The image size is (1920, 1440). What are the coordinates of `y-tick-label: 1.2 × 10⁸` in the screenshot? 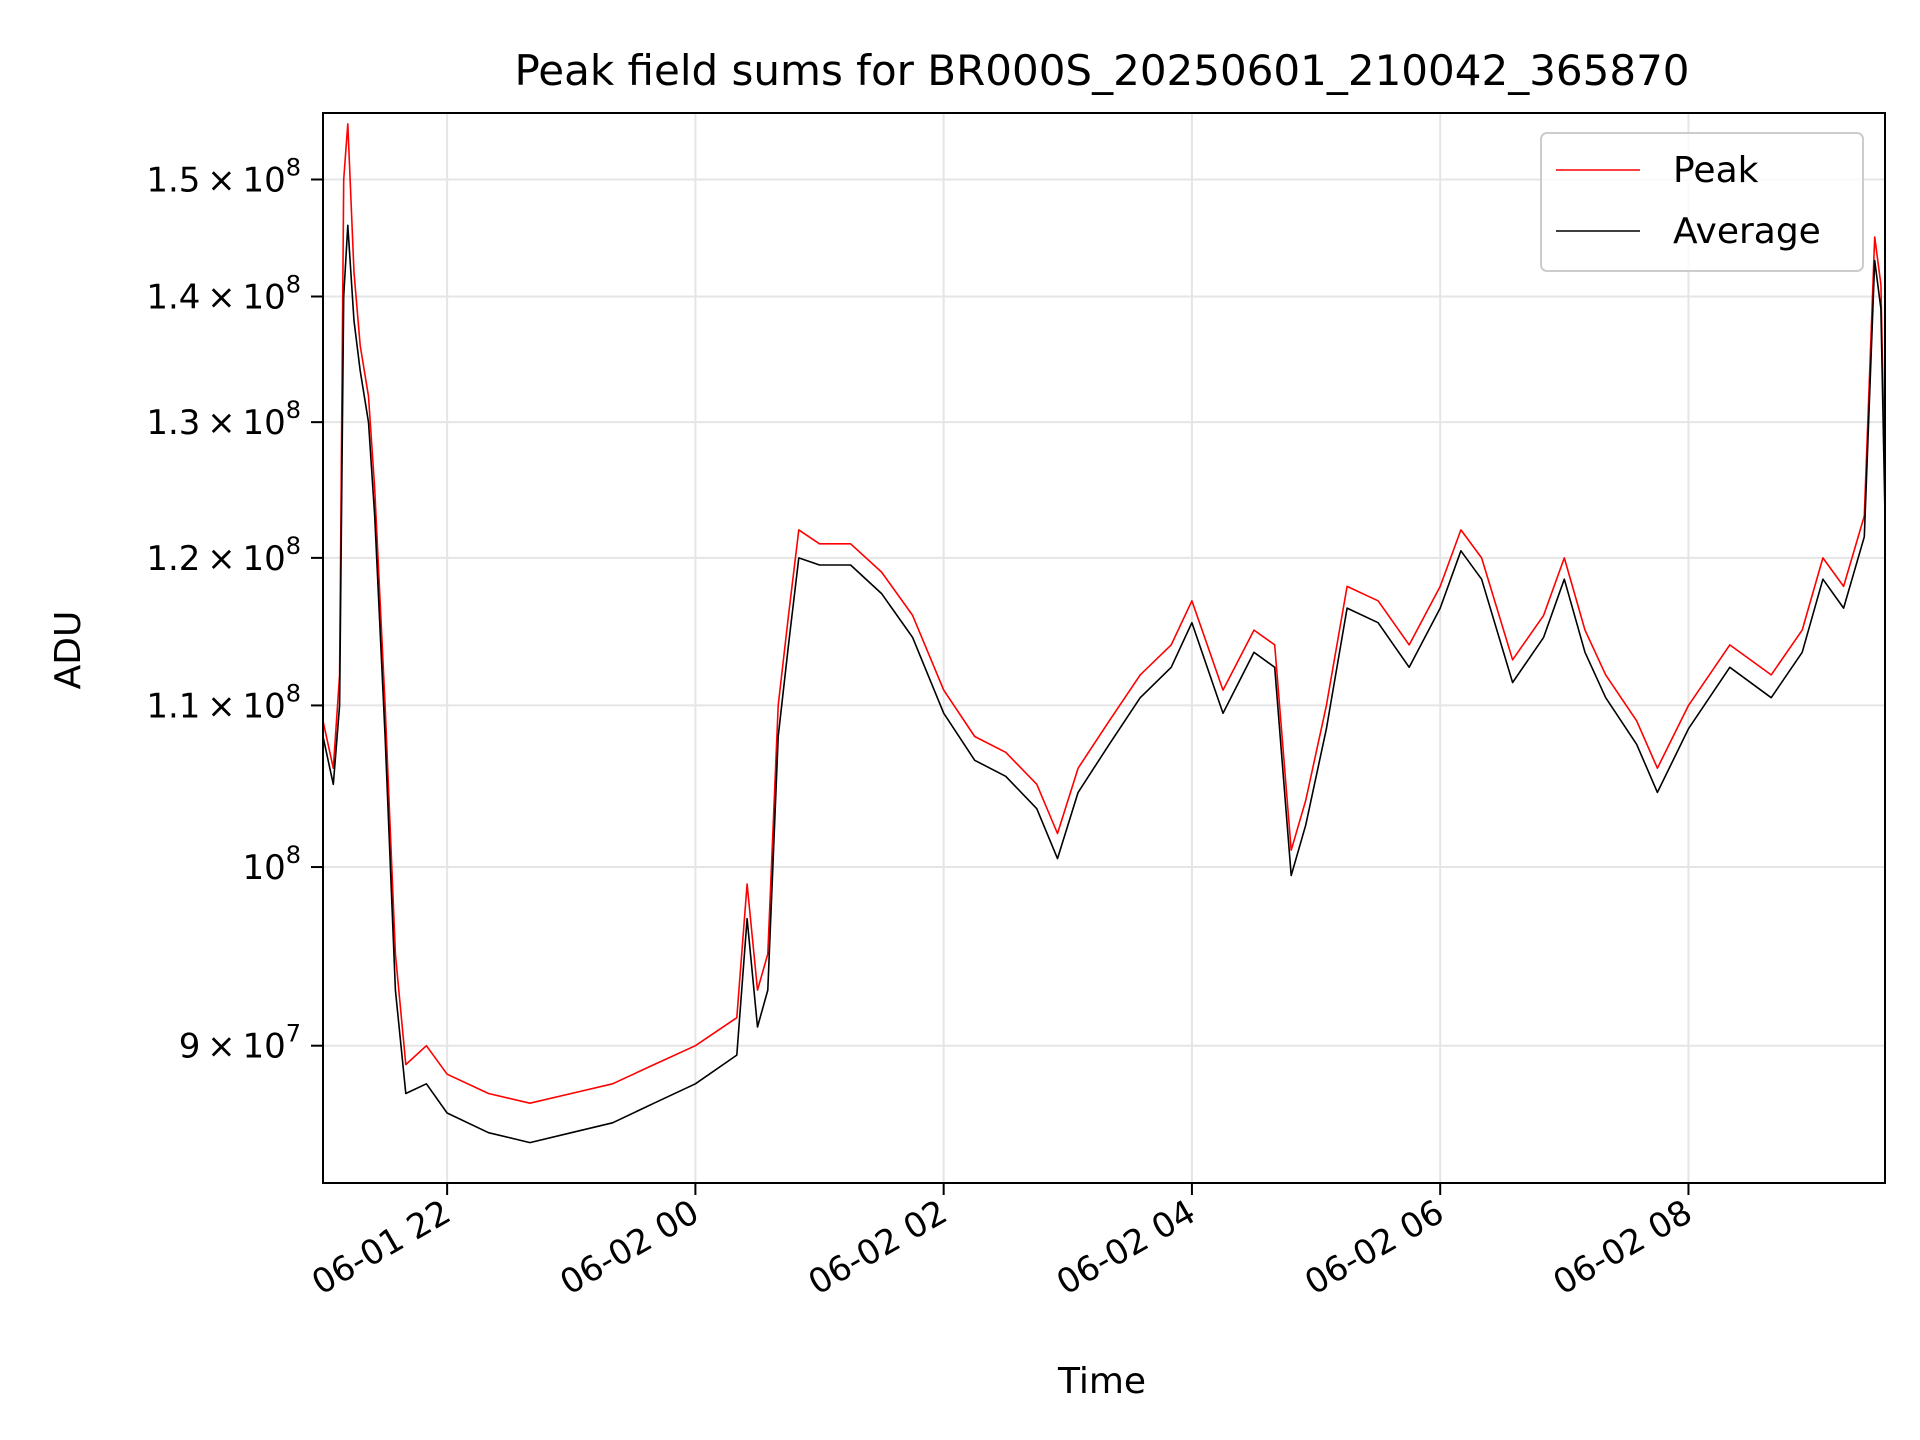 It's located at (223, 555).